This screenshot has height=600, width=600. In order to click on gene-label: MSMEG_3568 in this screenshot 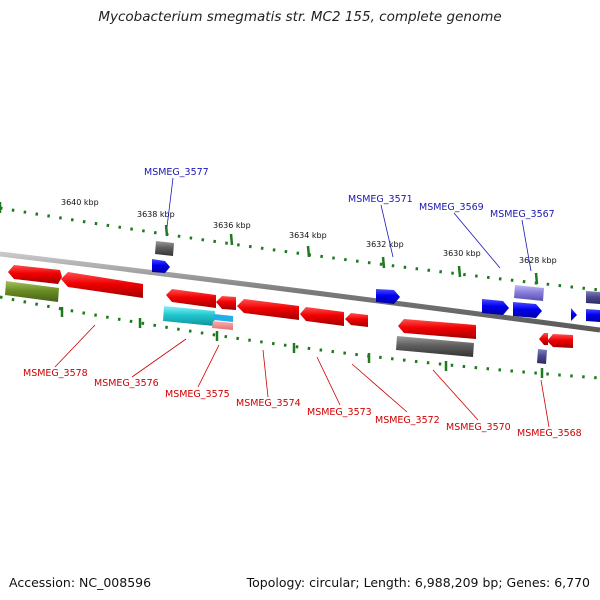, I will do `click(549, 433)`.